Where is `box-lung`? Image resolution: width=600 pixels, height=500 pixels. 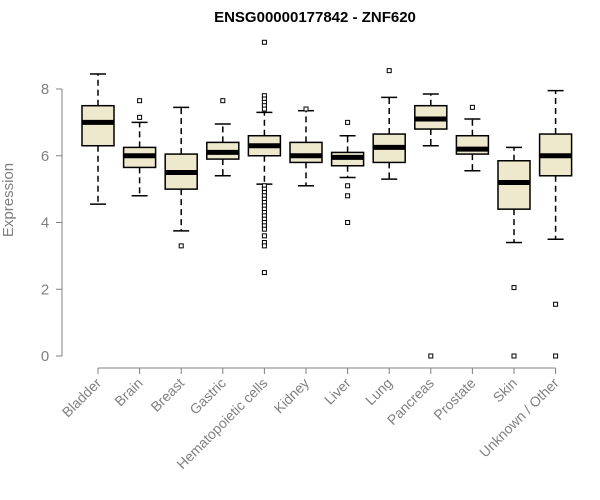 box-lung is located at coordinates (389, 124).